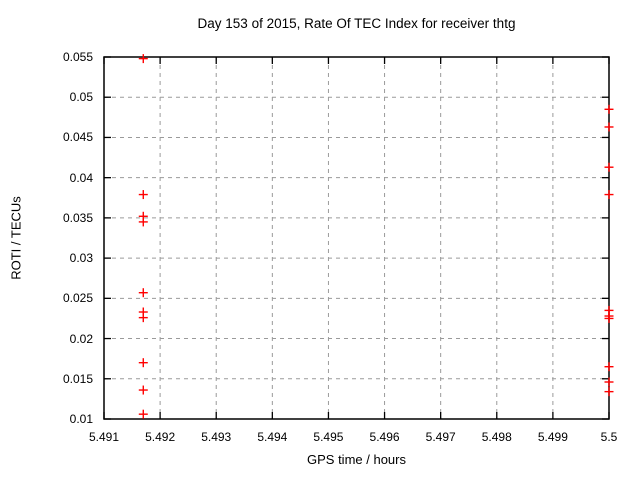 This screenshot has height=480, width=640. I want to click on x-tick-label: 5.499, so click(552, 437).